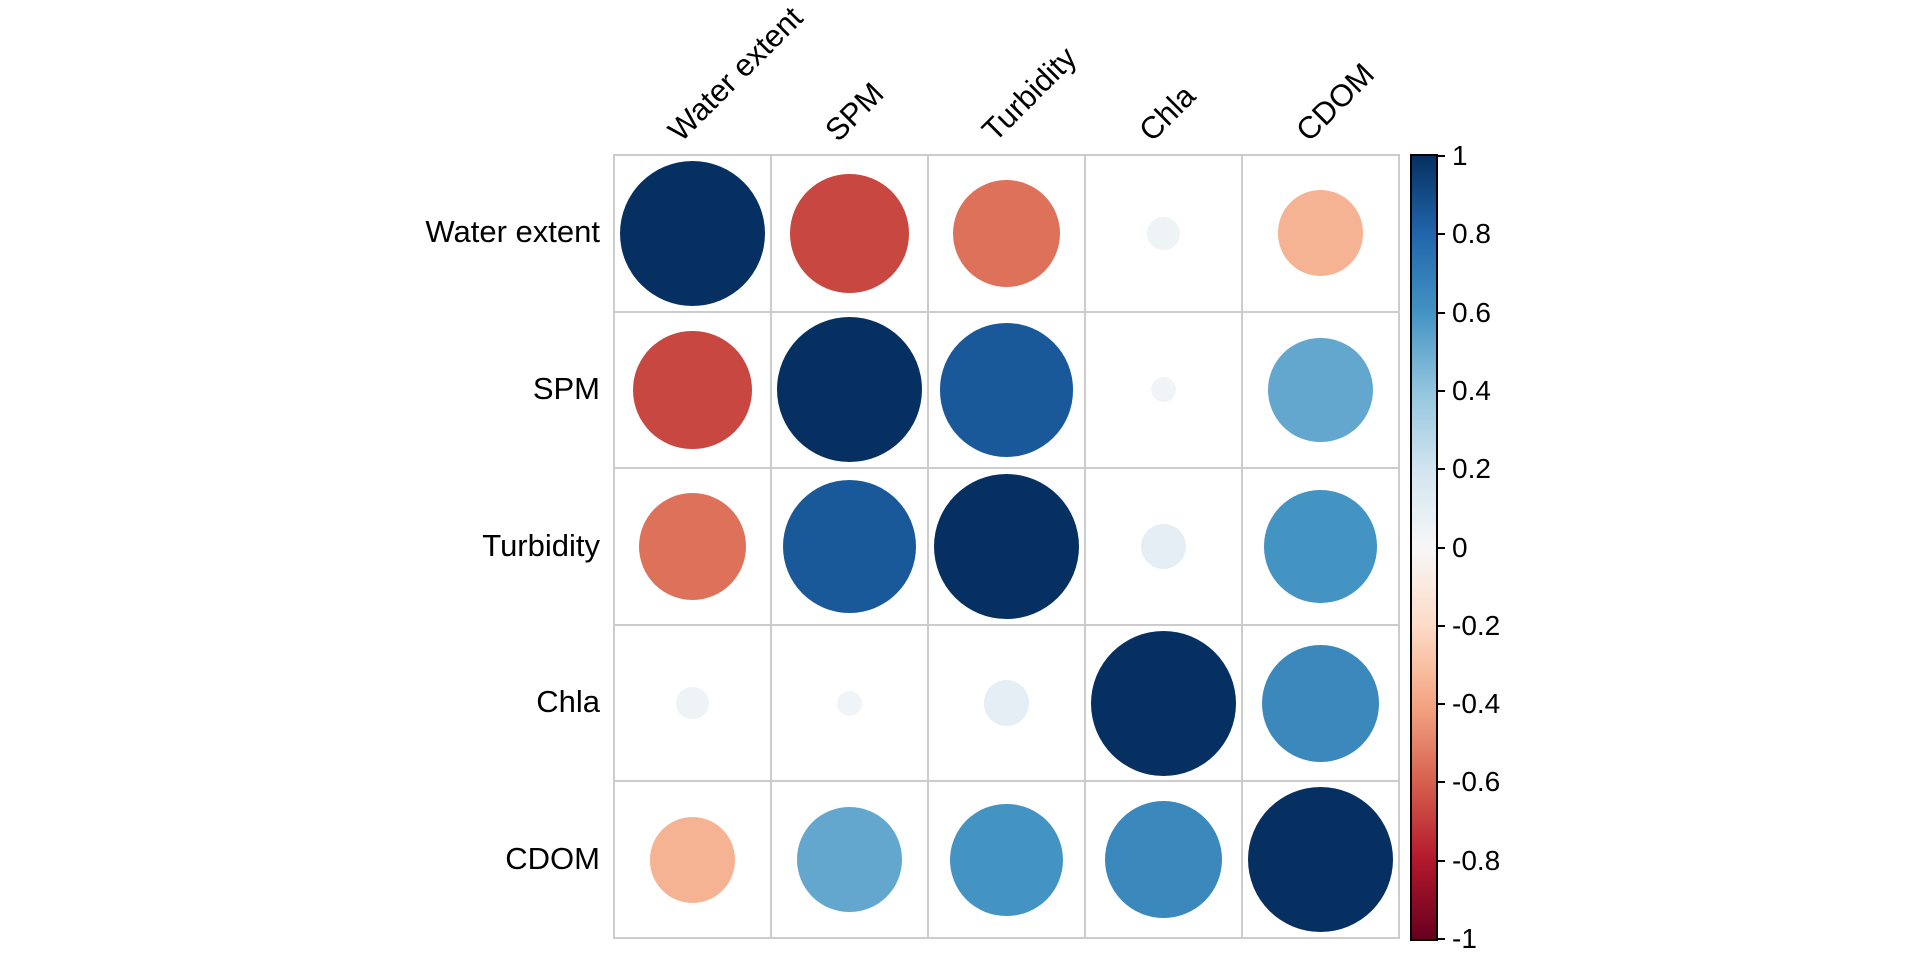 The image size is (1920, 960). I want to click on matrix-cell-cdom-x-chla, so click(1163, 859).